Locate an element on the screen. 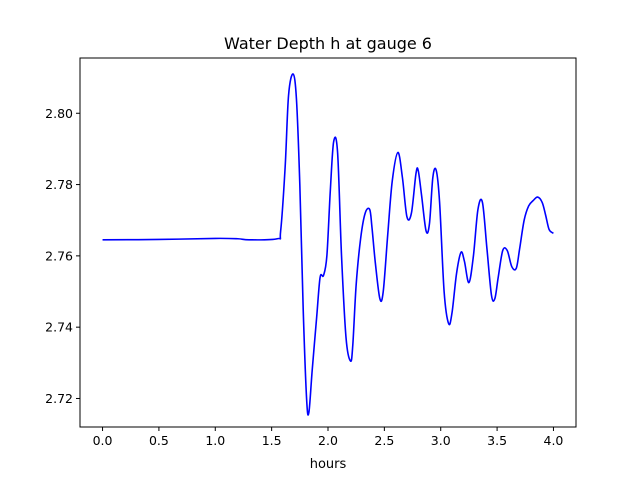  x-tick-label: 3.5 is located at coordinates (497, 440).